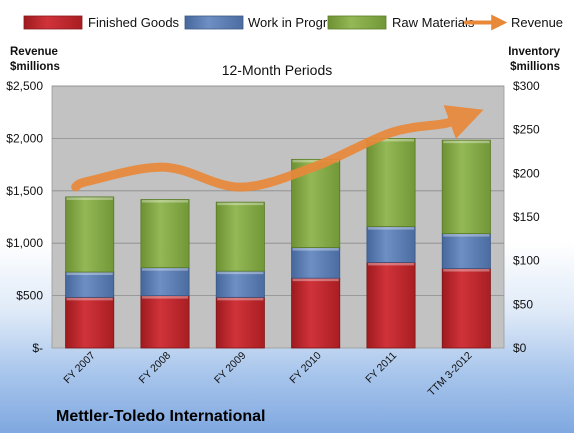 This screenshot has height=433, width=574. What do you see at coordinates (526, 86) in the screenshot?
I see `right-tick-label: $300` at bounding box center [526, 86].